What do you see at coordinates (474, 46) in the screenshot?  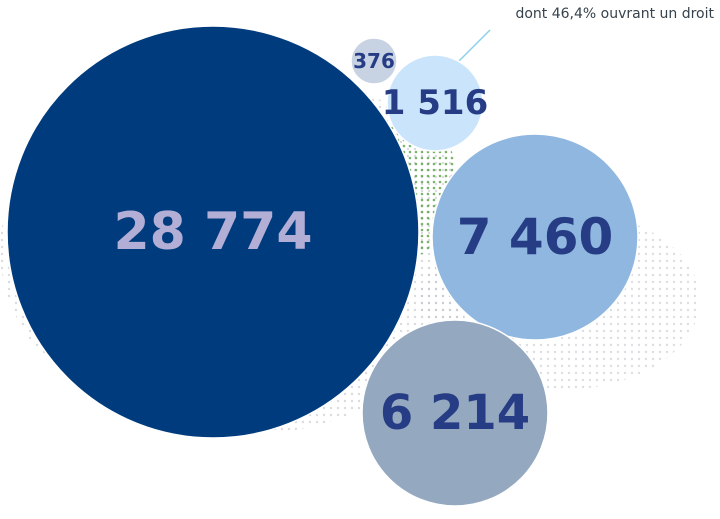 I see `annotation-leader-line` at bounding box center [474, 46].